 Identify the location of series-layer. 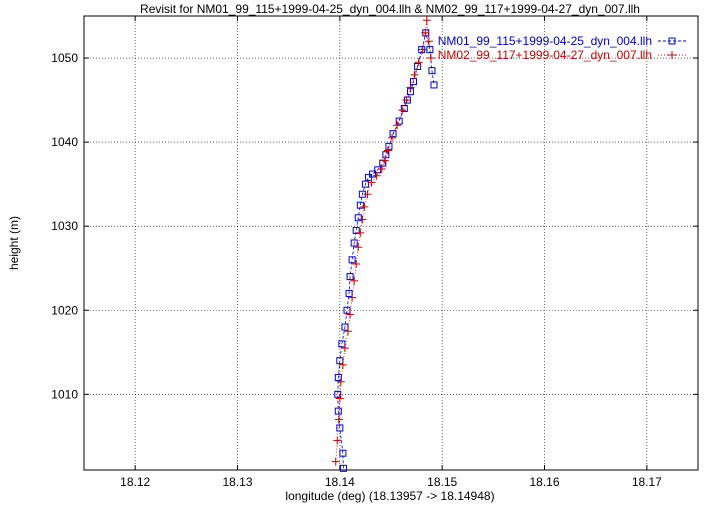
(384, 244).